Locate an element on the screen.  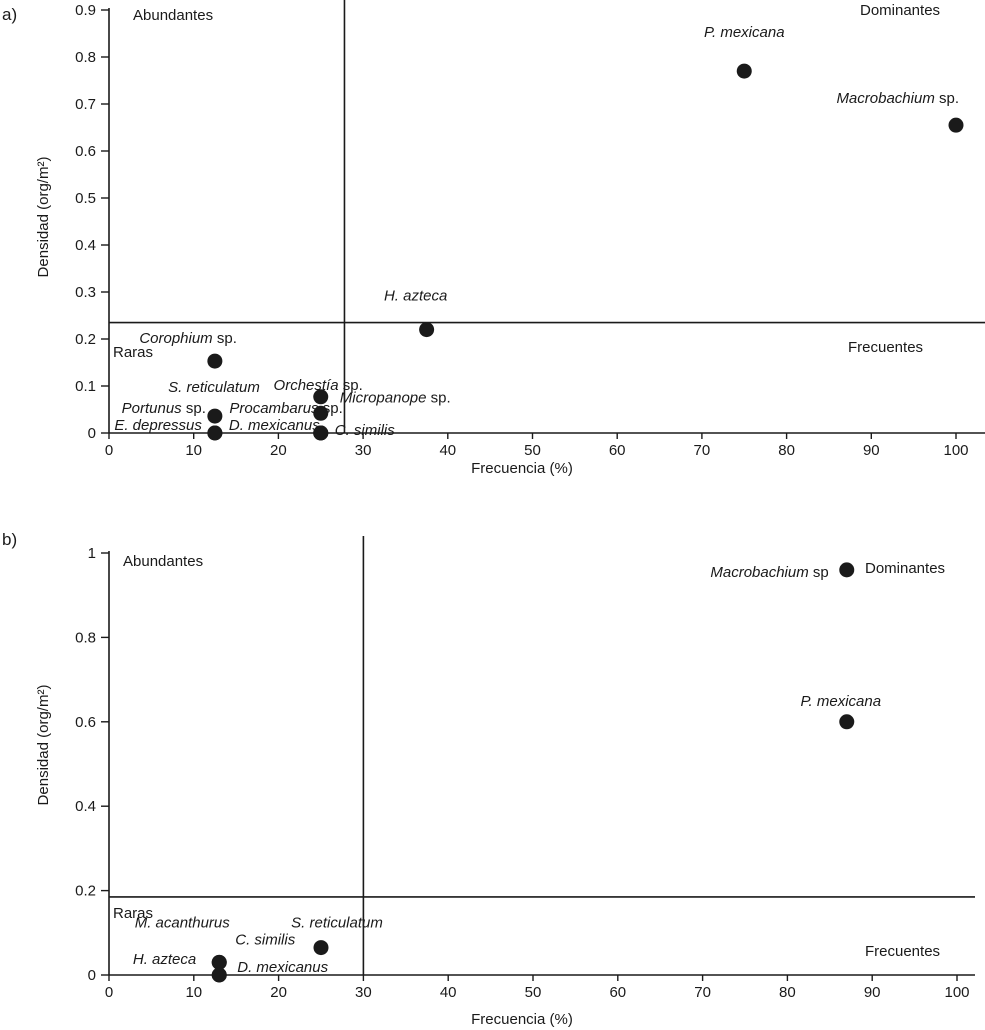
point-label: S. reticulatum is located at coordinates (214, 387).